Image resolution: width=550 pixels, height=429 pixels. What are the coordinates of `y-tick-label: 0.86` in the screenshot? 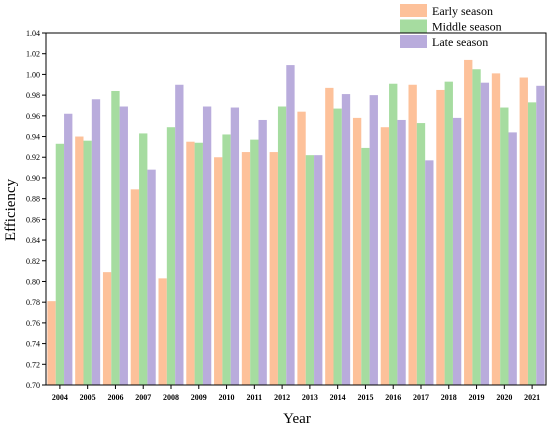 It's located at (33, 219).